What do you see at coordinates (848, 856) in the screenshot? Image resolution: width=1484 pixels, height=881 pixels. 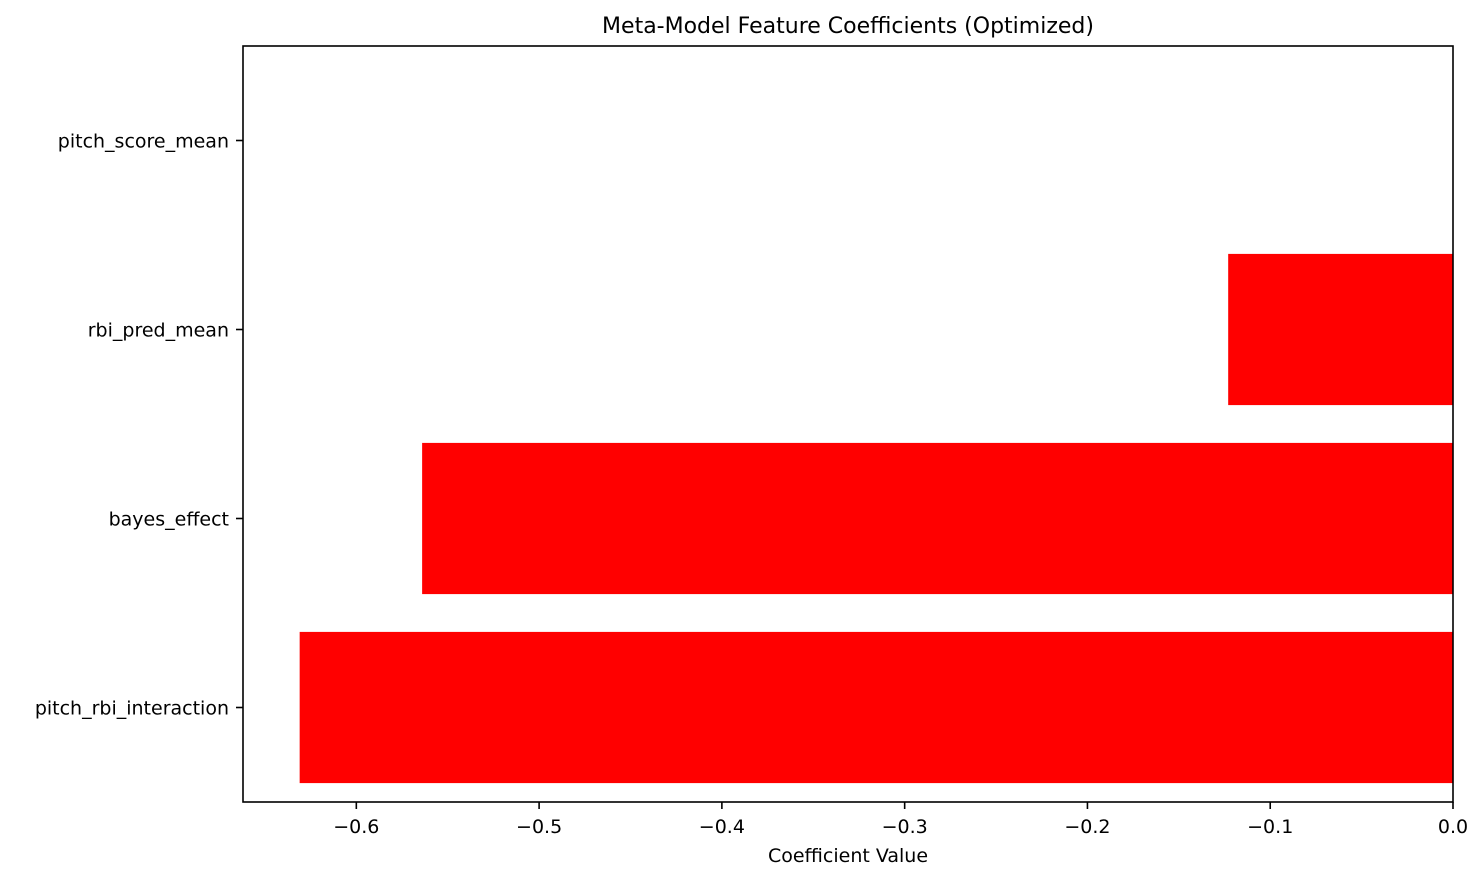 I see `x-axis-label: Coefficient Value` at bounding box center [848, 856].